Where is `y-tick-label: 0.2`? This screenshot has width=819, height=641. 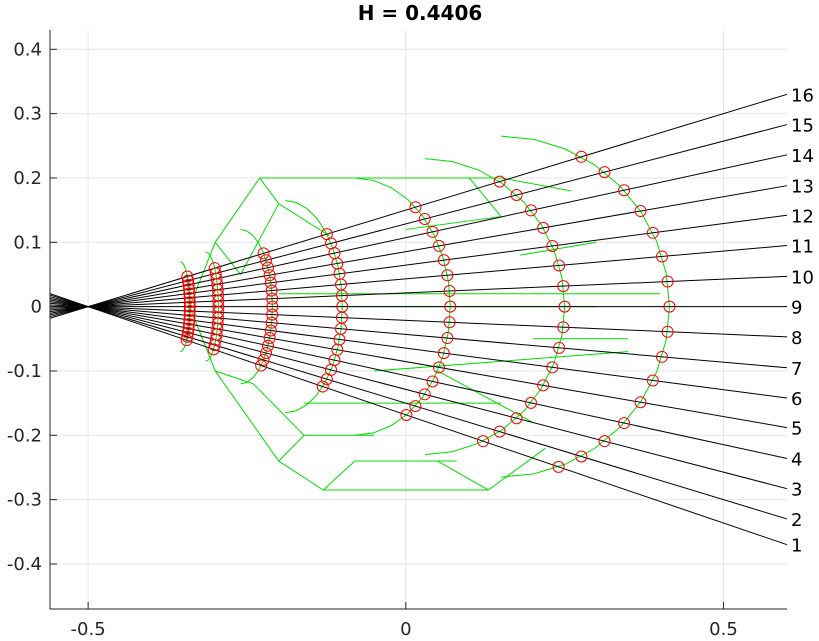
y-tick-label: 0.2 is located at coordinates (27, 178).